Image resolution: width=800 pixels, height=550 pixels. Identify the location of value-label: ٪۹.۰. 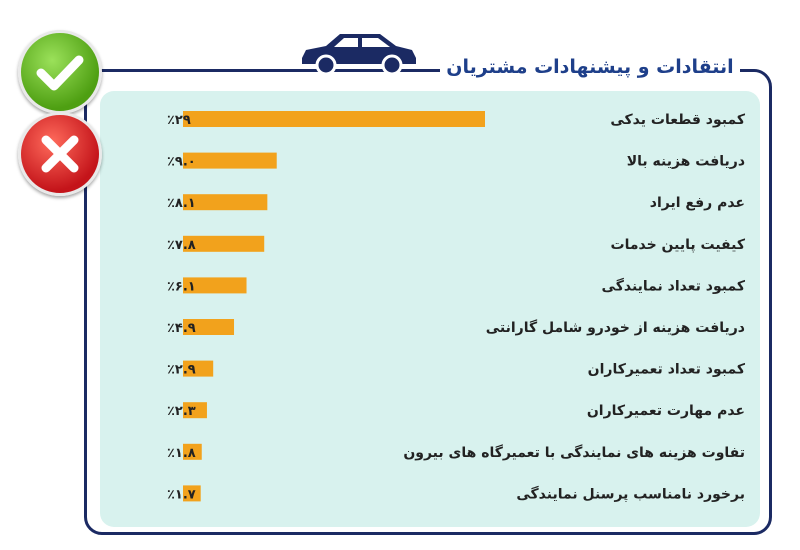
(181, 162).